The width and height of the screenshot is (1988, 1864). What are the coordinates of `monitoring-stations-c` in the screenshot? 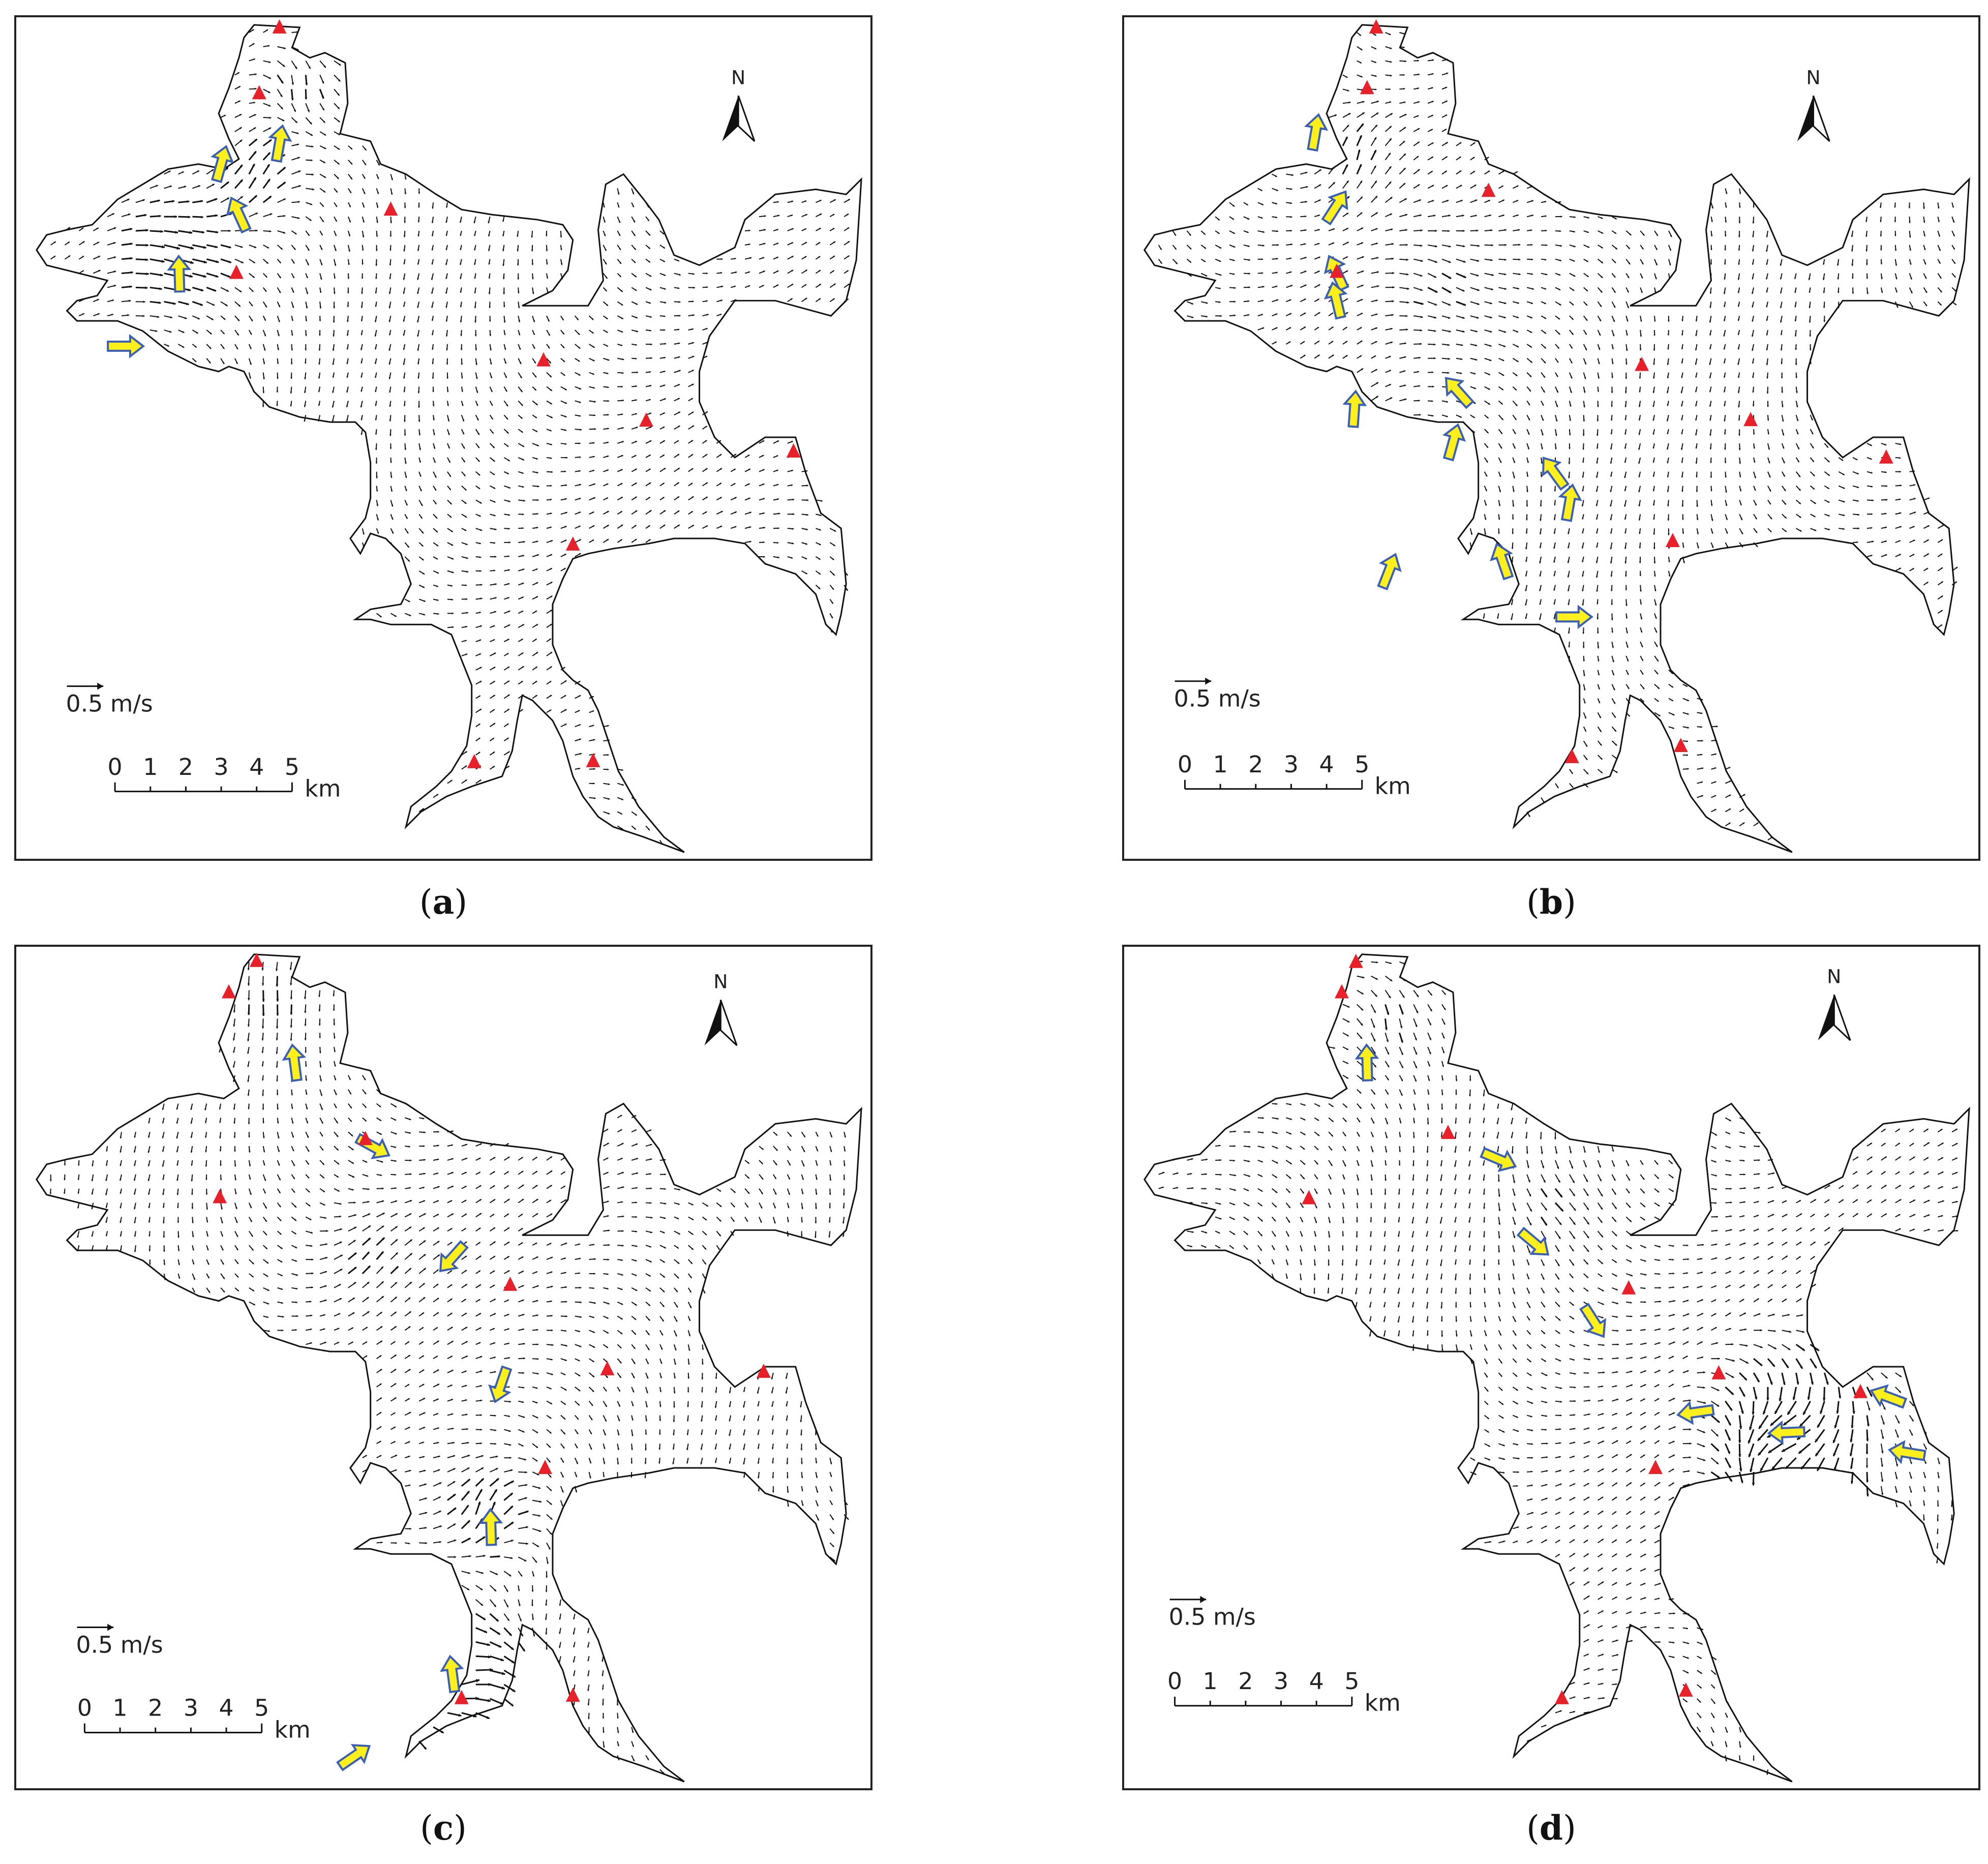 It's located at (492, 1328).